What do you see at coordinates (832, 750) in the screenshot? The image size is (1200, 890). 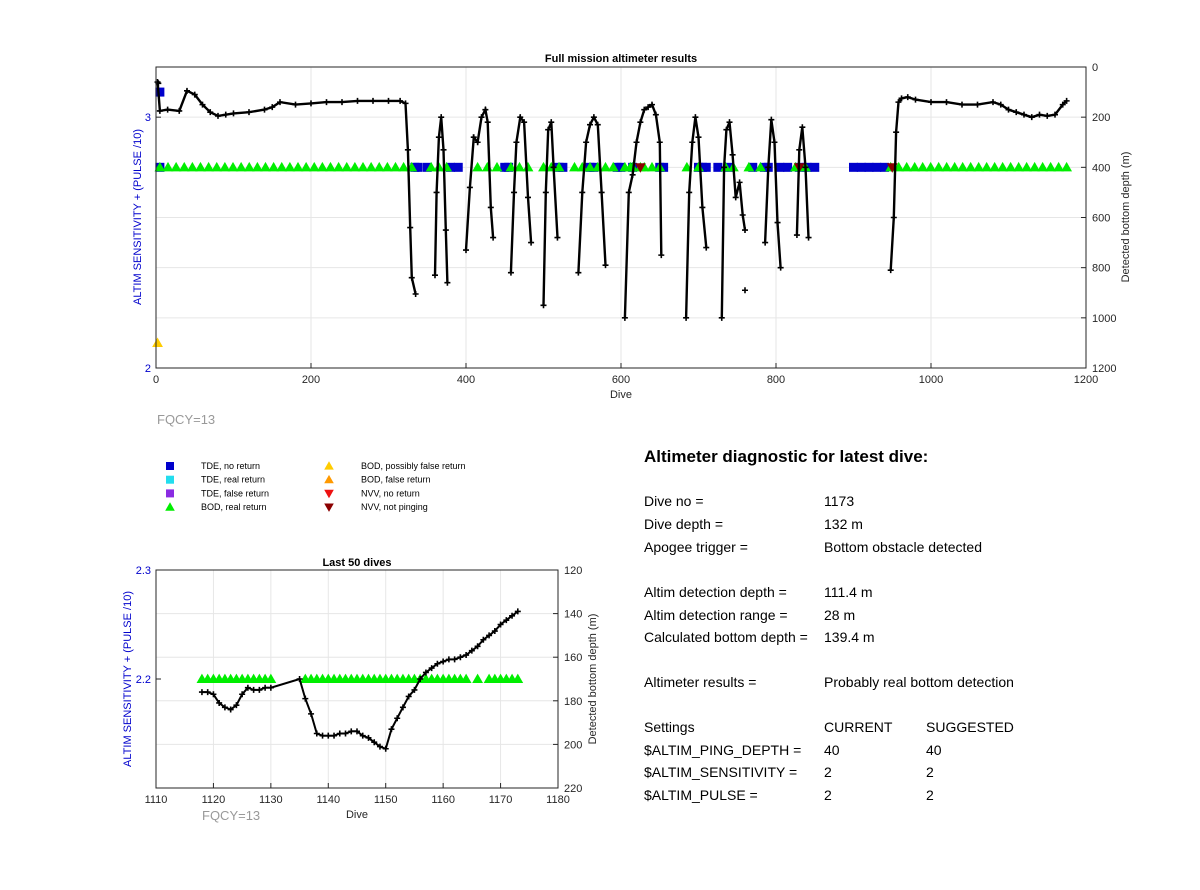 I see `setting-current: 40` at bounding box center [832, 750].